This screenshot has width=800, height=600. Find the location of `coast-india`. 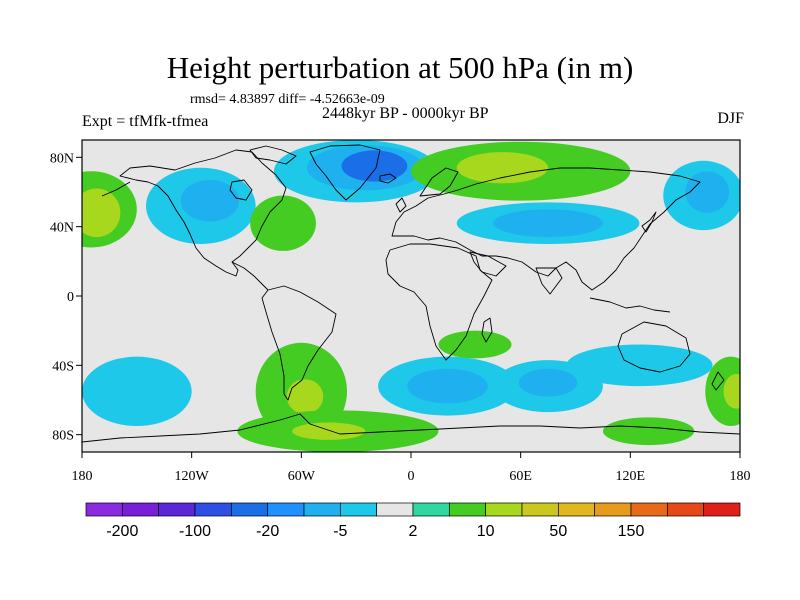

coast-india is located at coordinates (549, 281).